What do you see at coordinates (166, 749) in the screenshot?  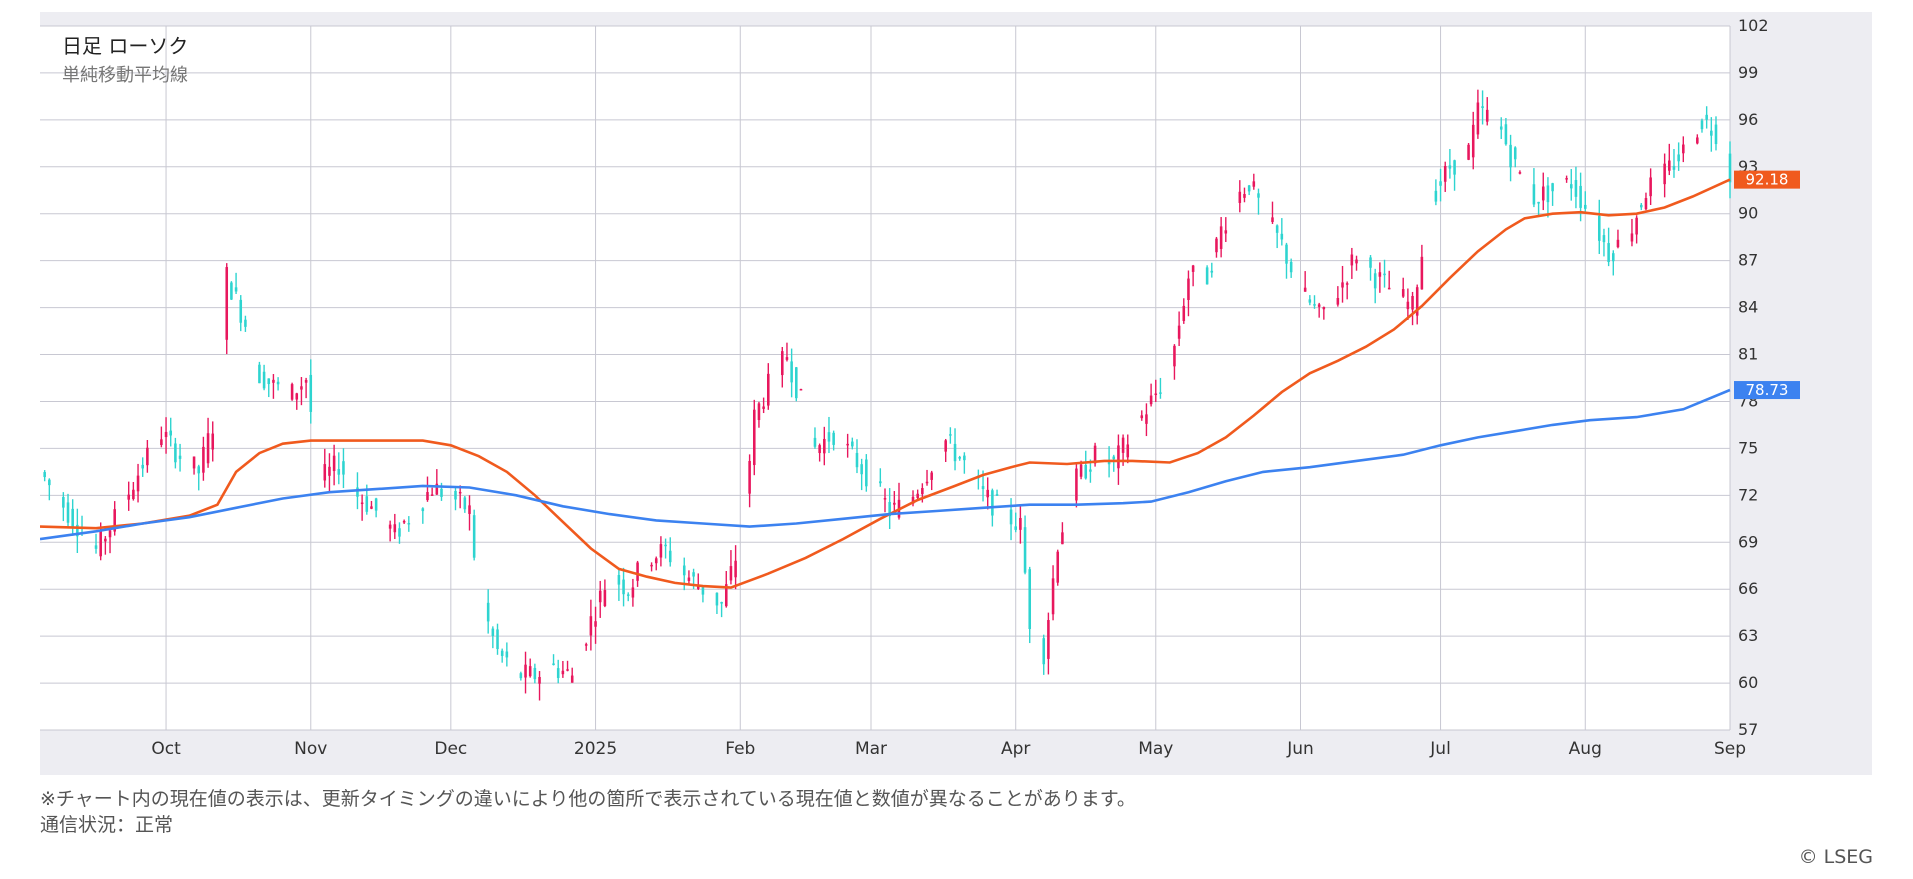 I see `x-tick-label: Oct` at bounding box center [166, 749].